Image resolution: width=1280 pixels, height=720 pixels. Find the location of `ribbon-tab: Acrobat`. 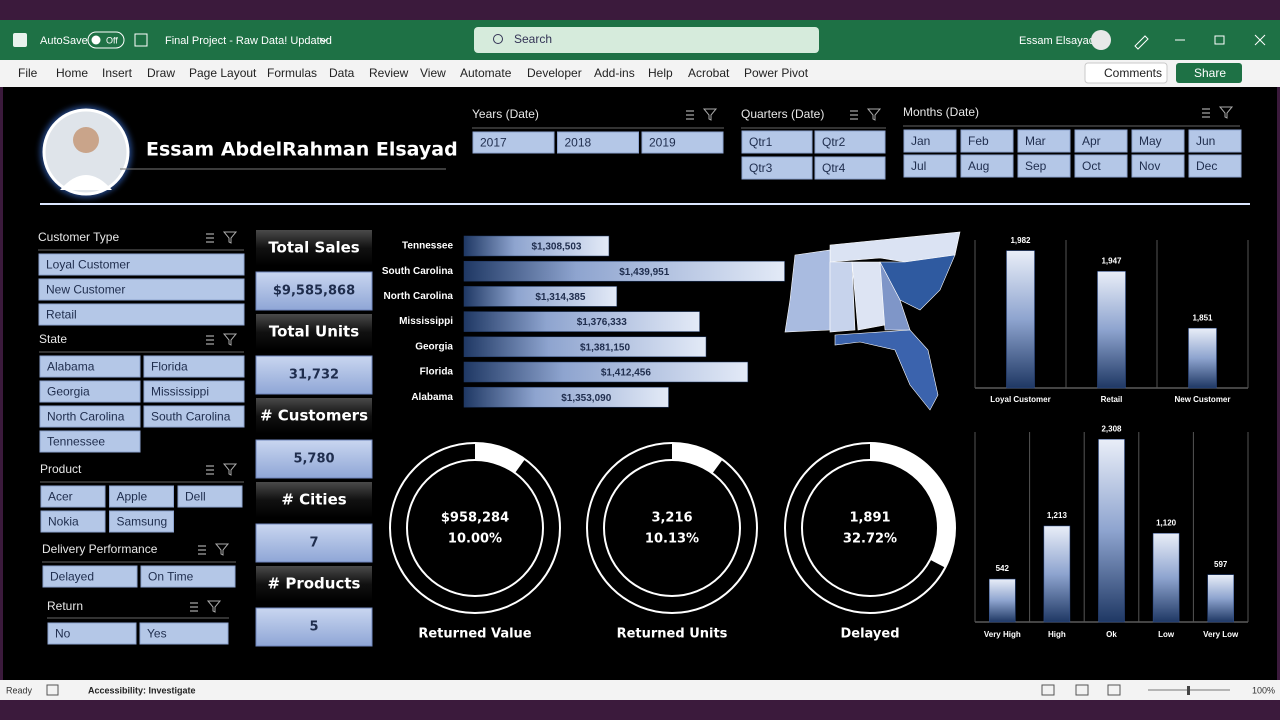

ribbon-tab: Acrobat is located at coordinates (709, 73).